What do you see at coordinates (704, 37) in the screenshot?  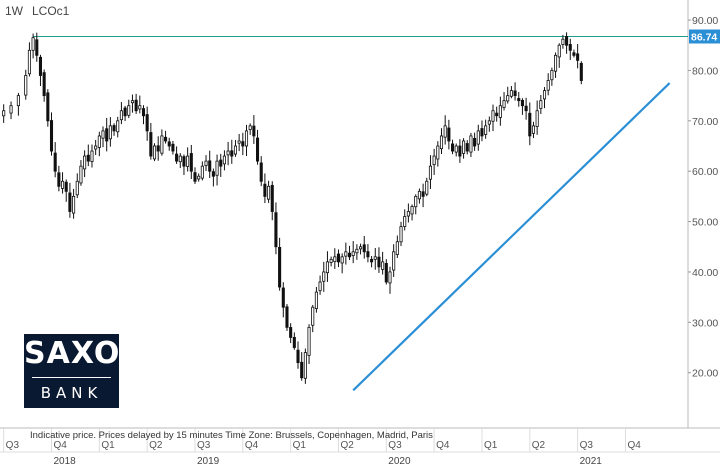 I see `last-price-label: 86.74` at bounding box center [704, 37].